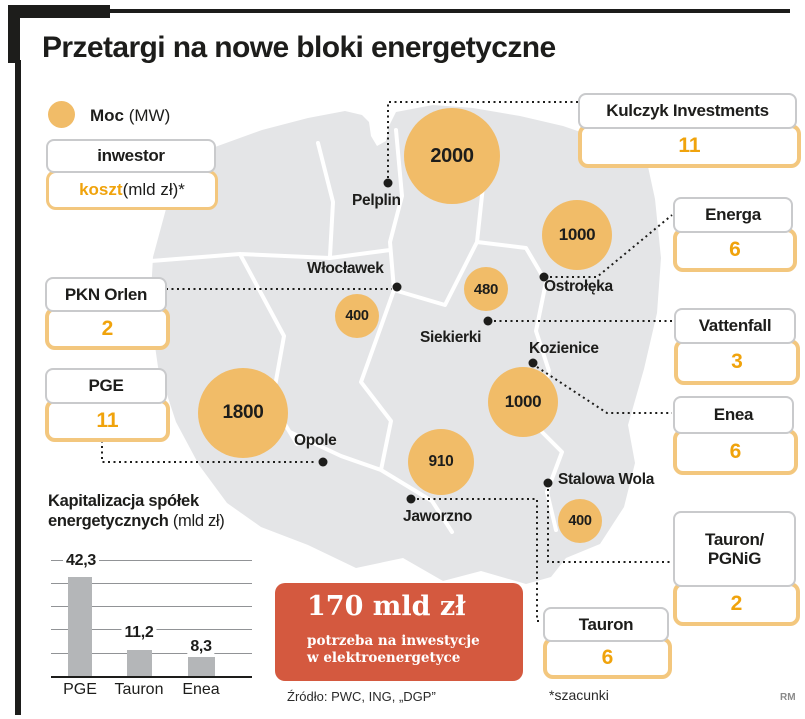  I want to click on plant-mw-ostroleka: 1000, so click(577, 234).